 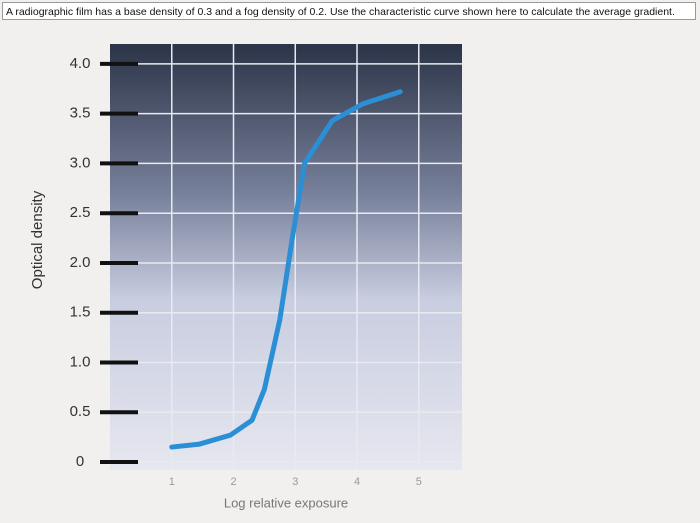 What do you see at coordinates (80, 113) in the screenshot?
I see `y-tick-label: 3.5` at bounding box center [80, 113].